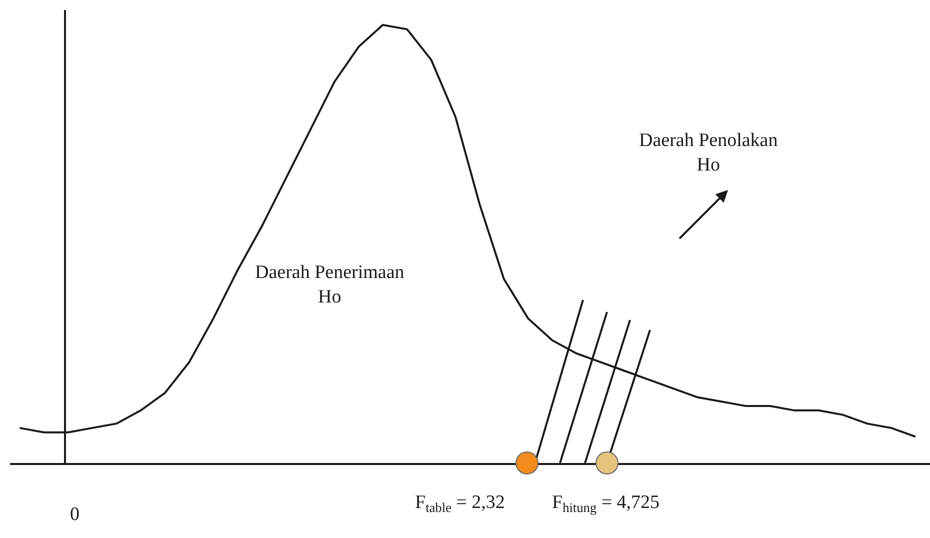  Describe the element at coordinates (460, 503) in the screenshot. I see `text: F$_{table}$ = 2,32` at that location.